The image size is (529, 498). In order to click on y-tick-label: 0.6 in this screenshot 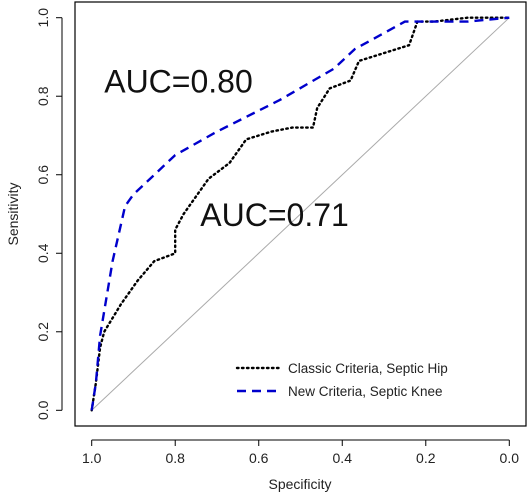, I will do `click(43, 175)`.